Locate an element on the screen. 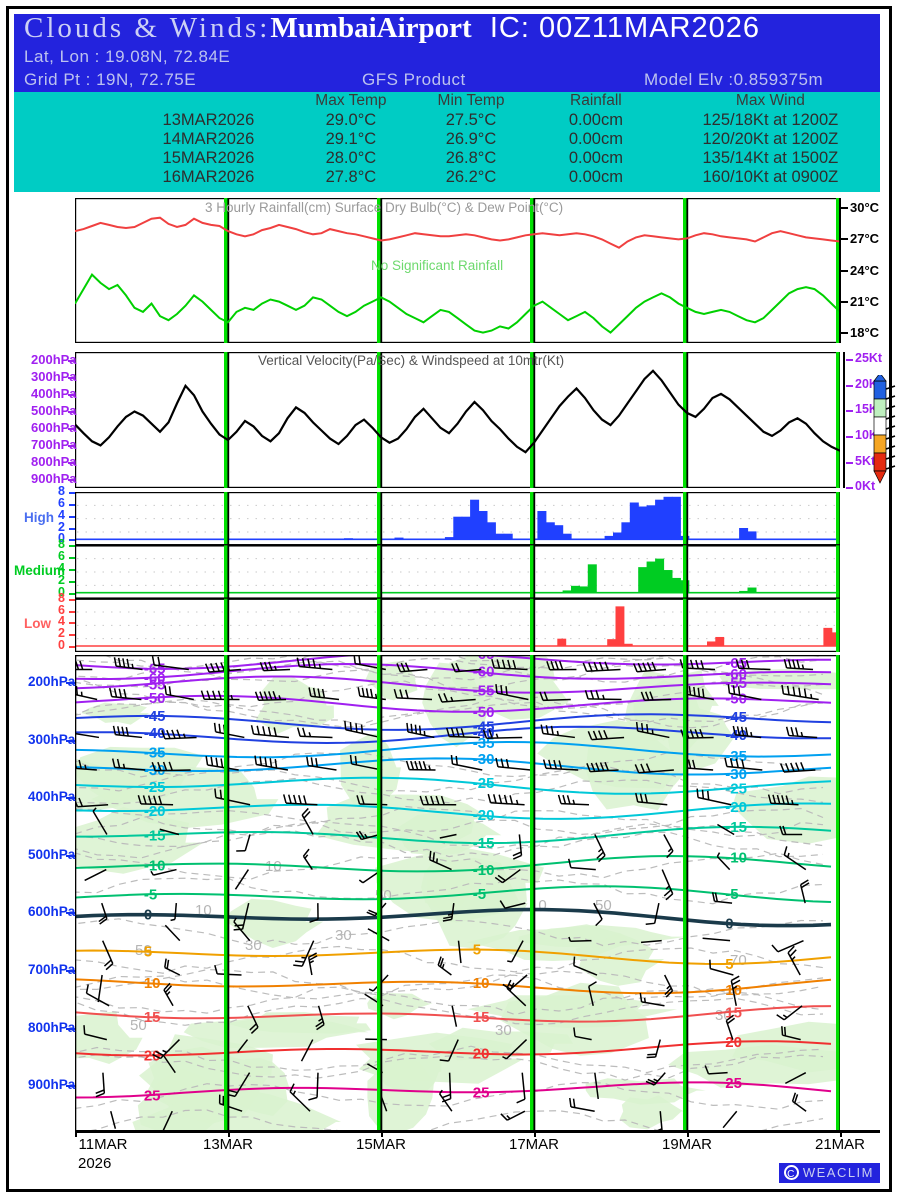 The image size is (900, 1200). main-y-tick: 700hPa is located at coordinates (52, 969).